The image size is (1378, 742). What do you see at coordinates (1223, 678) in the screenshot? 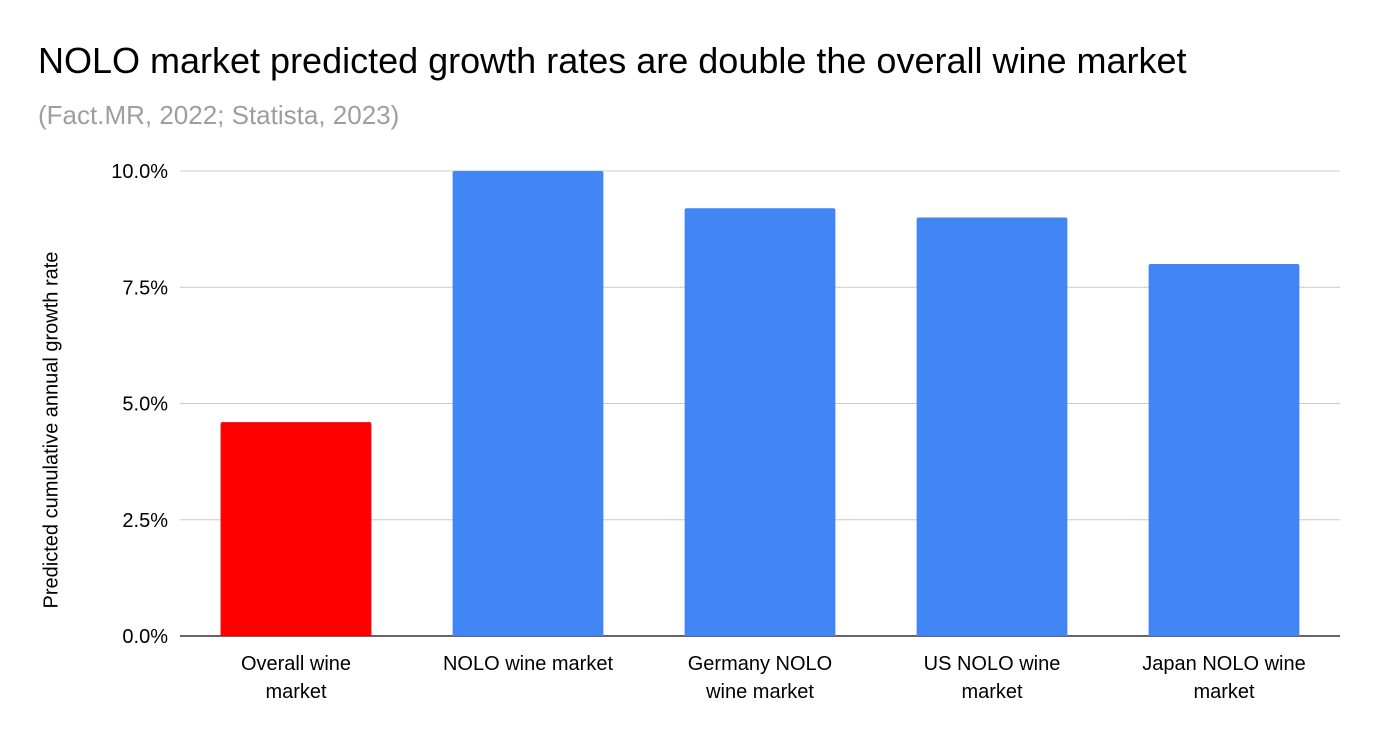
I see `x-tick-label: Japan NOLO wine market` at bounding box center [1223, 678].